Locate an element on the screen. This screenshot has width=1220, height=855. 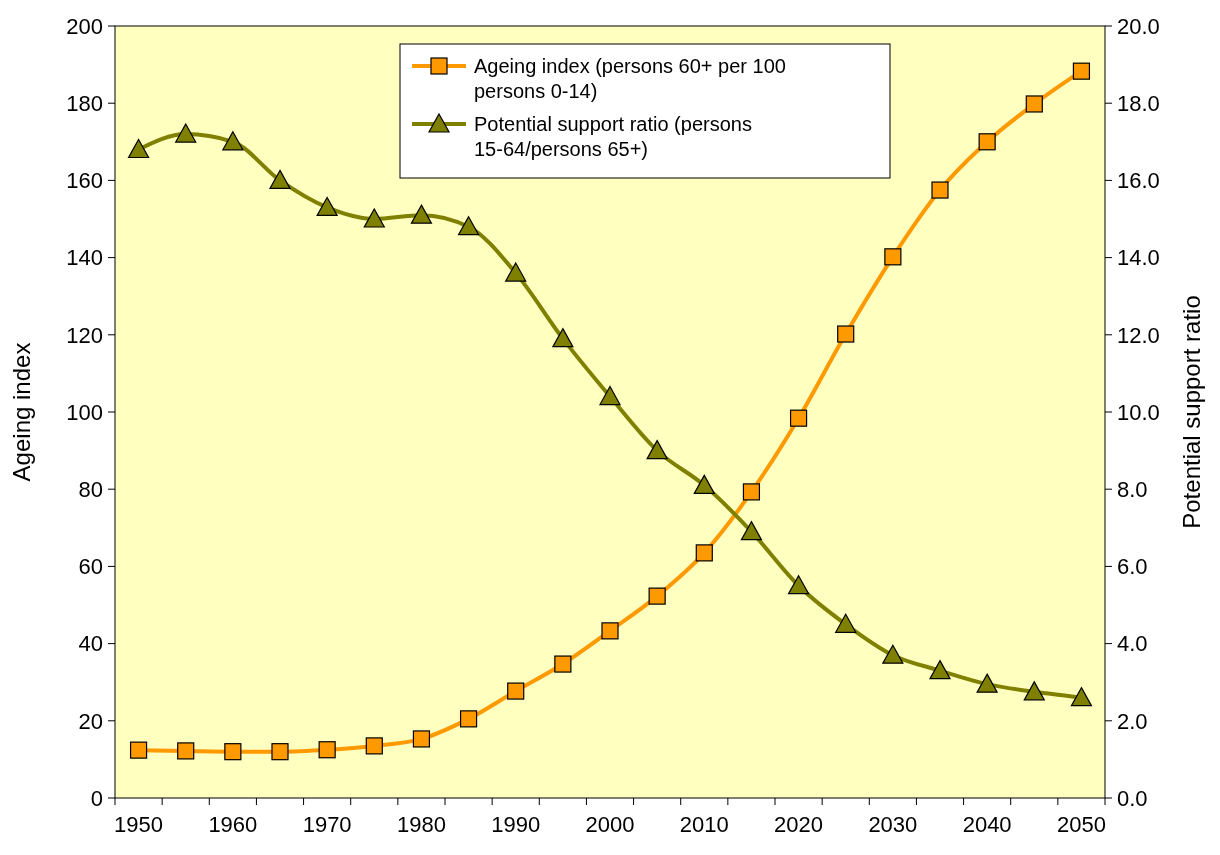
x-tick-label: 2020 is located at coordinates (799, 824).